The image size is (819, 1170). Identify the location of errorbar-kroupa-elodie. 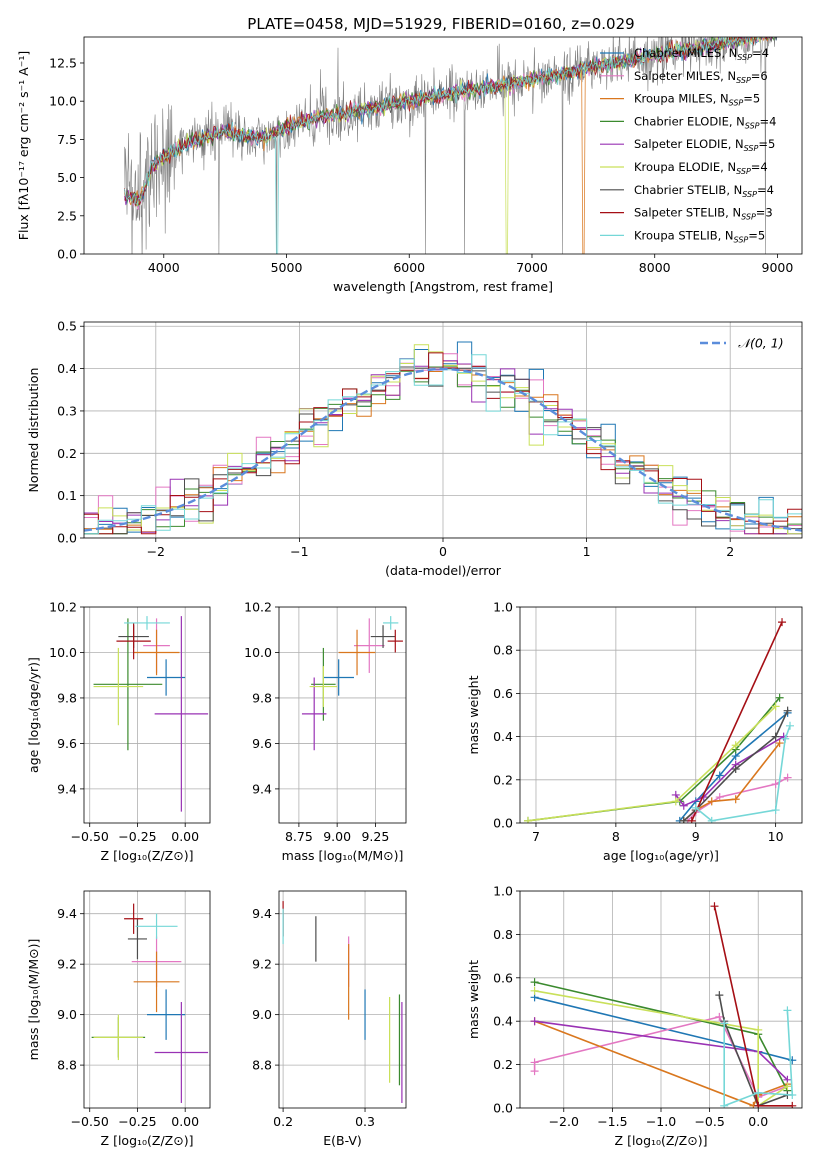
(118, 1037).